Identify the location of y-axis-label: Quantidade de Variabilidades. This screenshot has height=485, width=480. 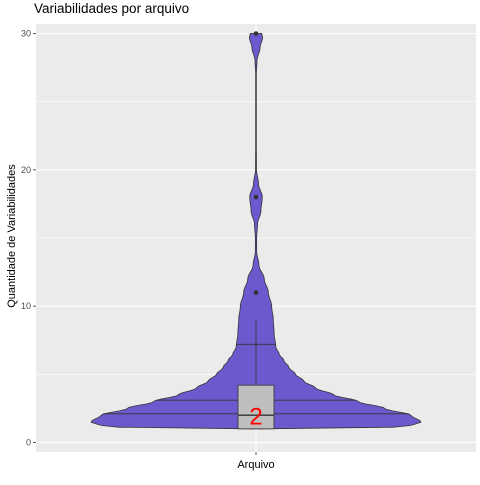
(12, 236).